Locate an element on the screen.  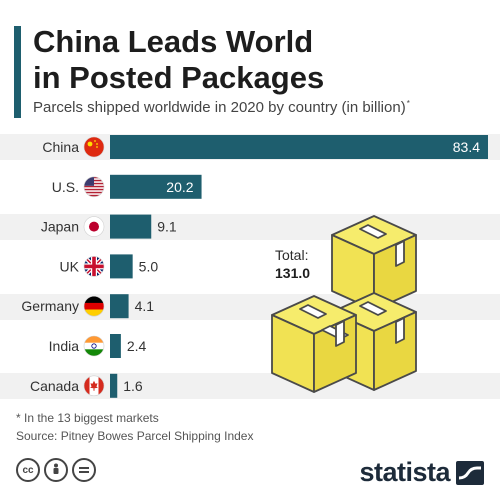
row-band-china is located at coordinates (250, 147).